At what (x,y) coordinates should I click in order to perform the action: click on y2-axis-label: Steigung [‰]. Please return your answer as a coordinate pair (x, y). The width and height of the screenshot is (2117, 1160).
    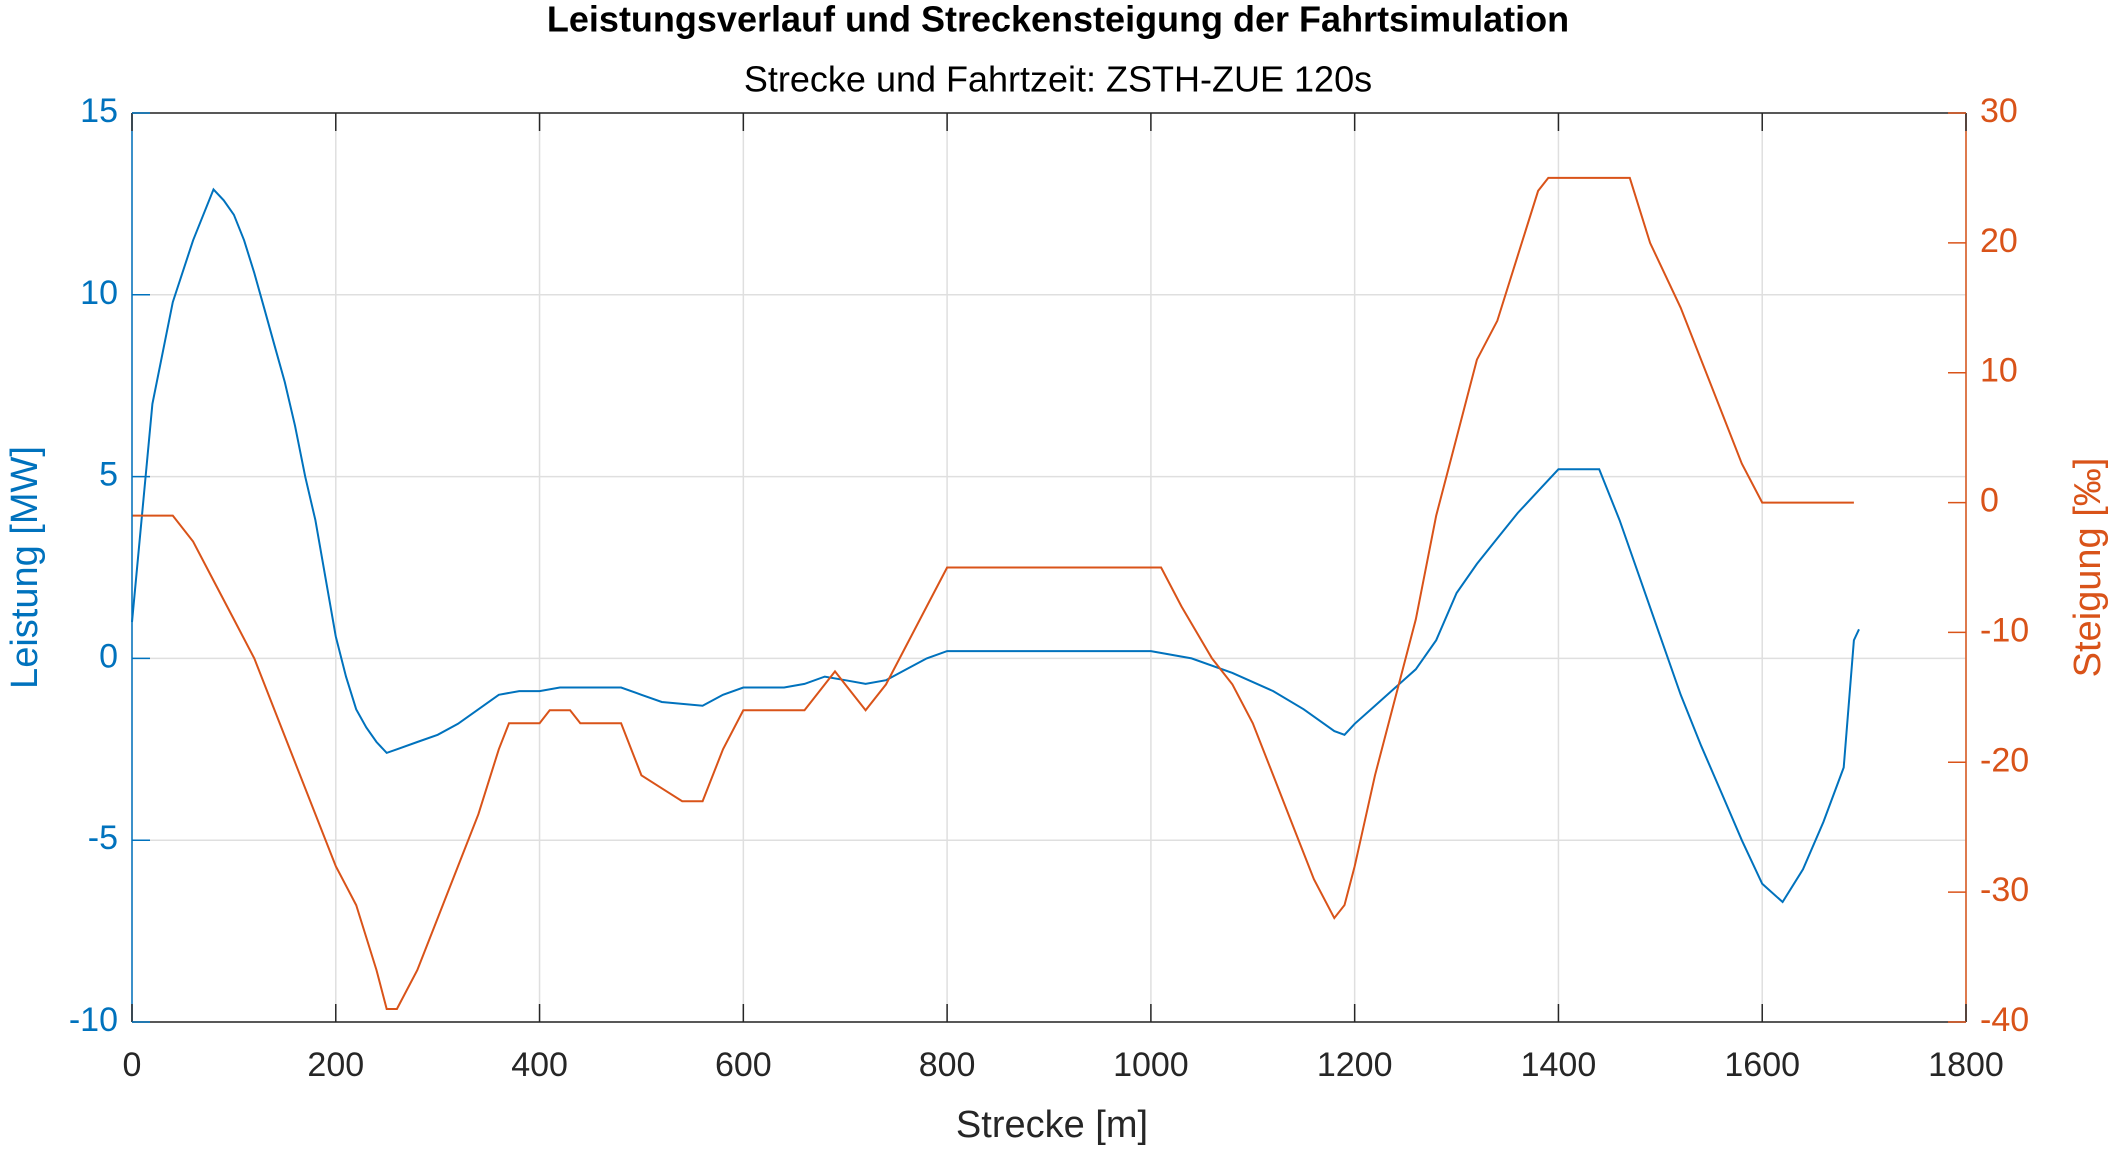
    Looking at the image, I should click on (2088, 568).